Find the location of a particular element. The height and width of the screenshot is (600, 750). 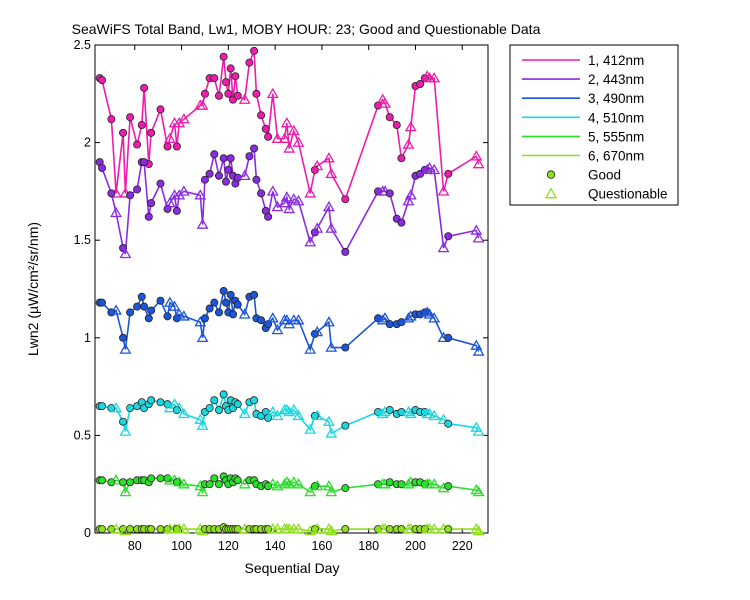

legend-label-questionable: Questionable is located at coordinates (628, 194).